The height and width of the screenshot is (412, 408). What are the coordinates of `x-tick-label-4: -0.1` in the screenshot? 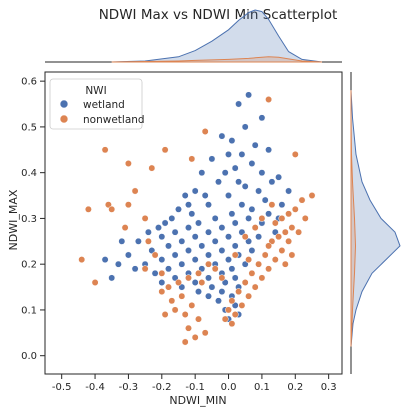 It's located at (195, 387).